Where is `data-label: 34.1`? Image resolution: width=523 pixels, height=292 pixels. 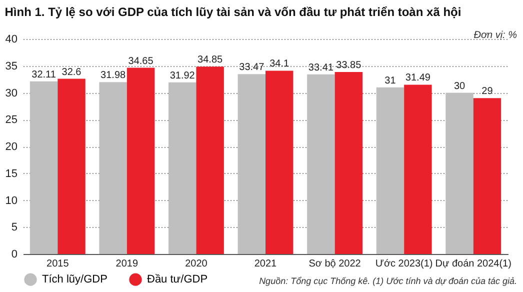 data-label: 34.1 is located at coordinates (280, 64).